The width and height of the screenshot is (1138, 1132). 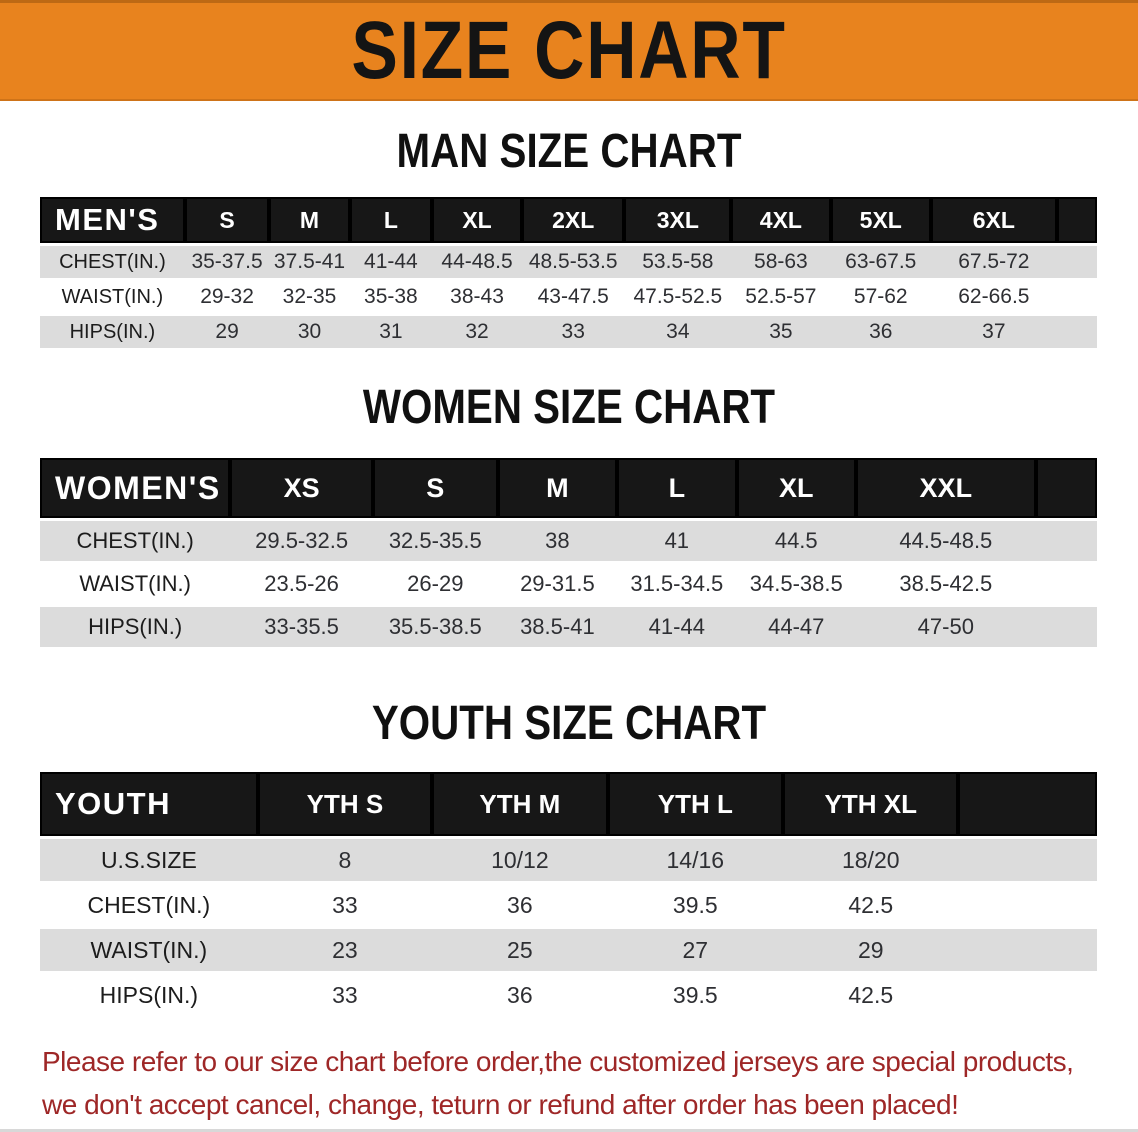 I want to click on measure-row: CHEST(IN.) 33 36 39.5 42.5, so click(x=568, y=903).